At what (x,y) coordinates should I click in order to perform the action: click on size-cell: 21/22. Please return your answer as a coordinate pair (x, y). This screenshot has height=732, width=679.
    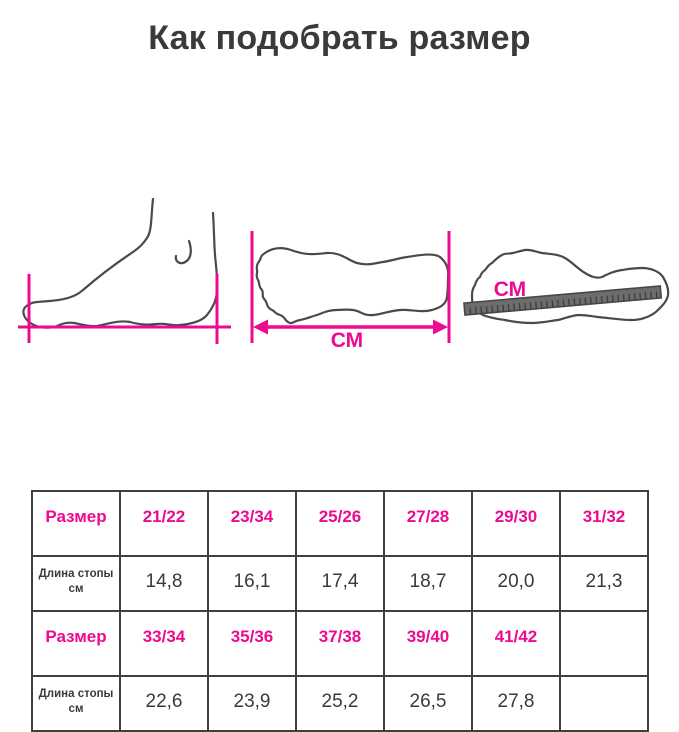
    Looking at the image, I should click on (164, 523).